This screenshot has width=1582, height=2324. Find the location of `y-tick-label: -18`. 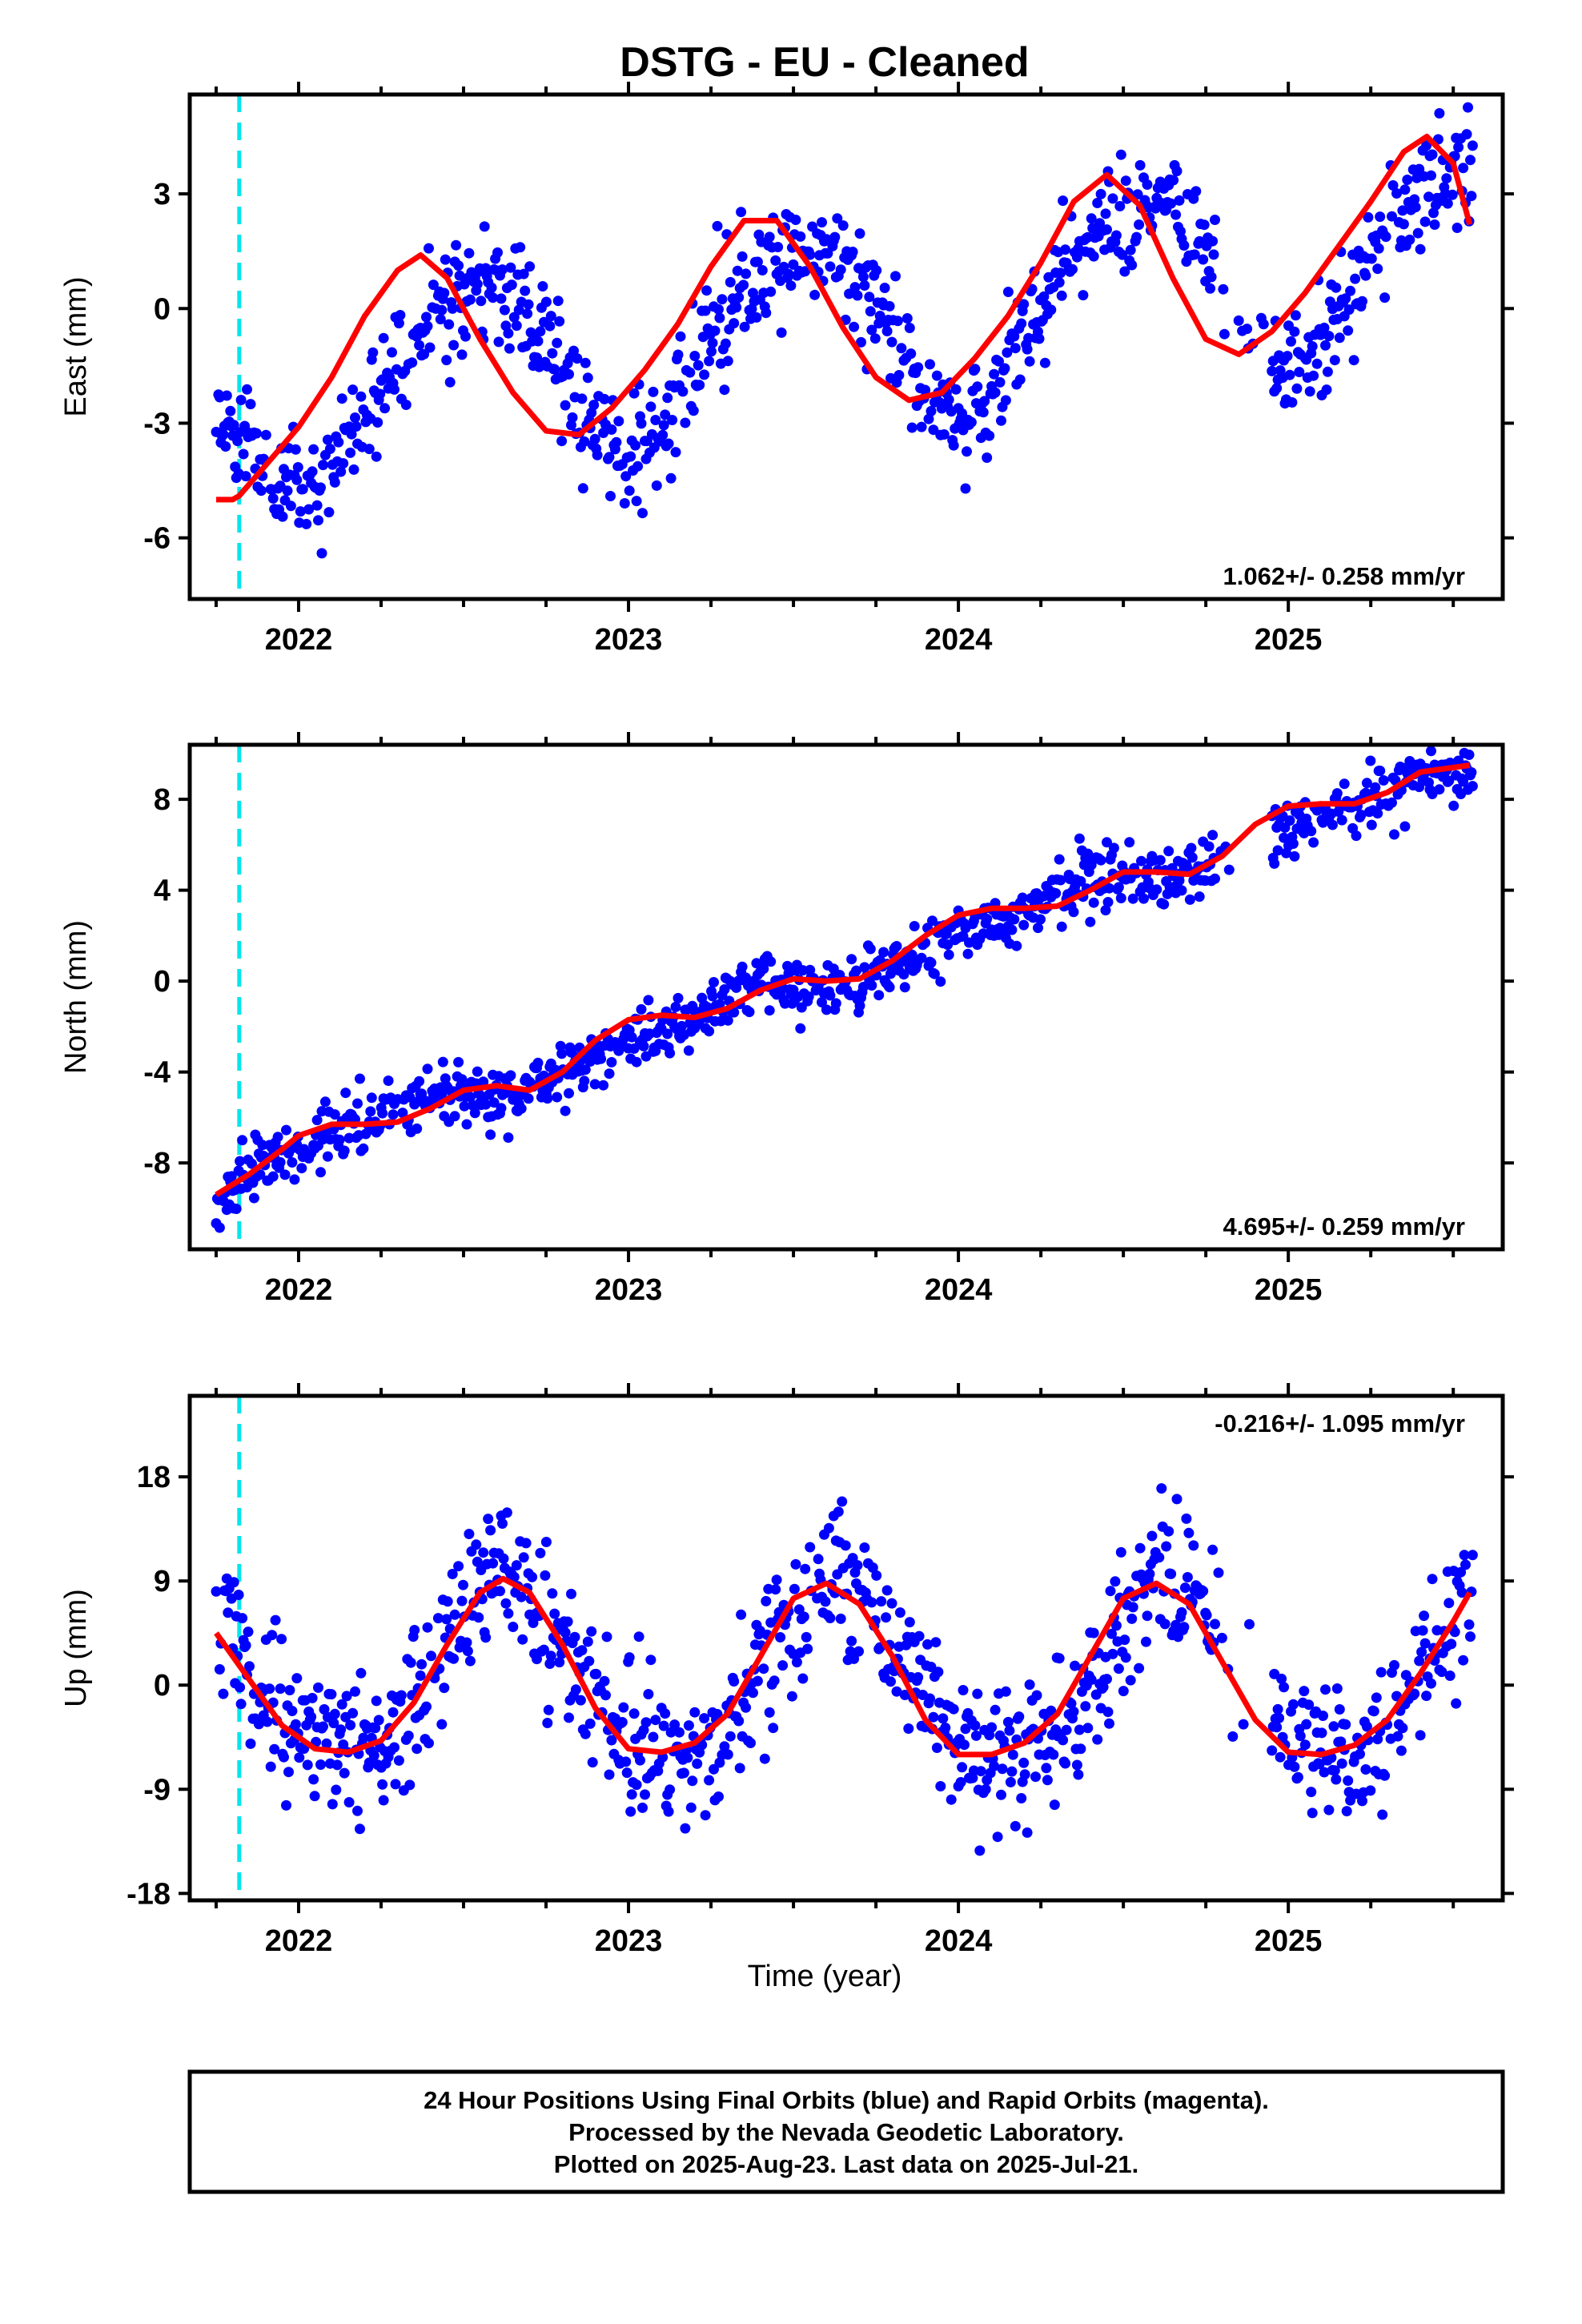

y-tick-label: -18 is located at coordinates (148, 1894).